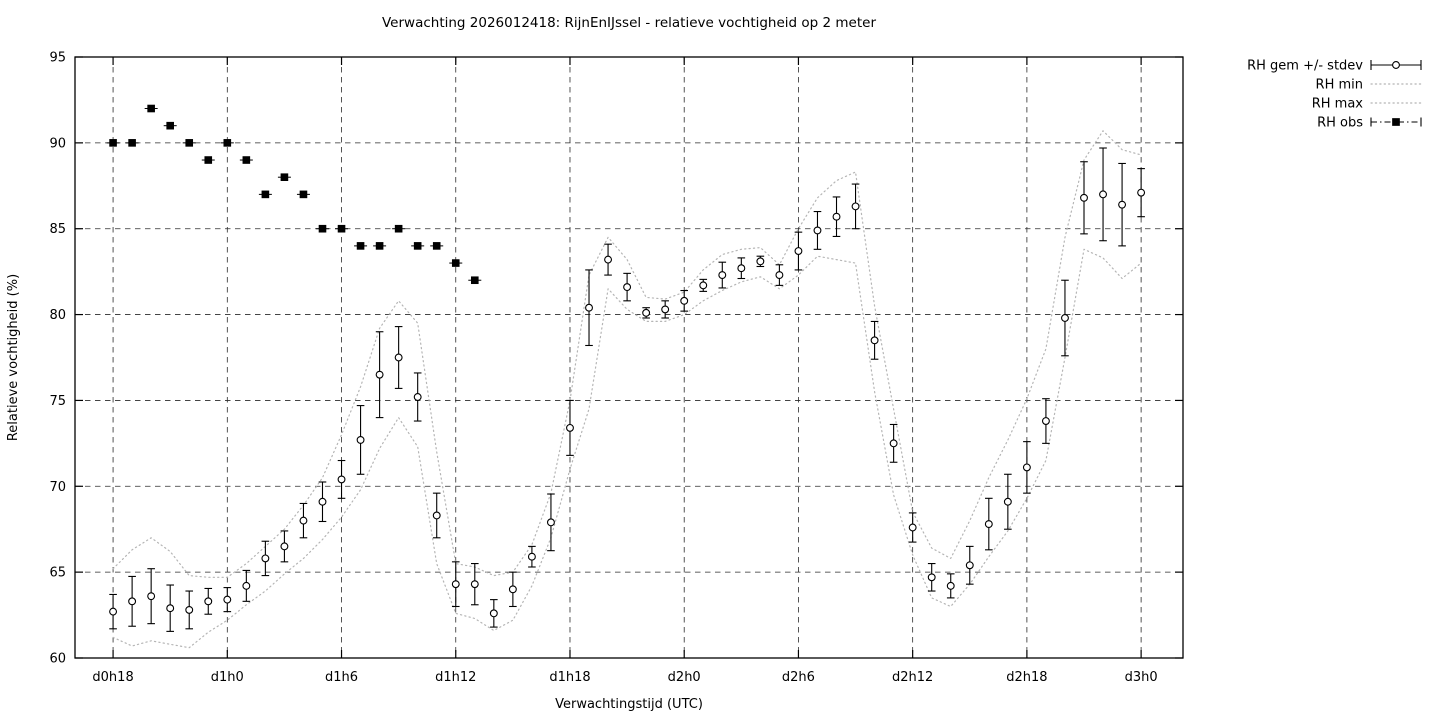 The width and height of the screenshot is (1440, 720). Describe the element at coordinates (1334, 66) in the screenshot. I see `legend-row: RH gem +/- stdev` at that location.